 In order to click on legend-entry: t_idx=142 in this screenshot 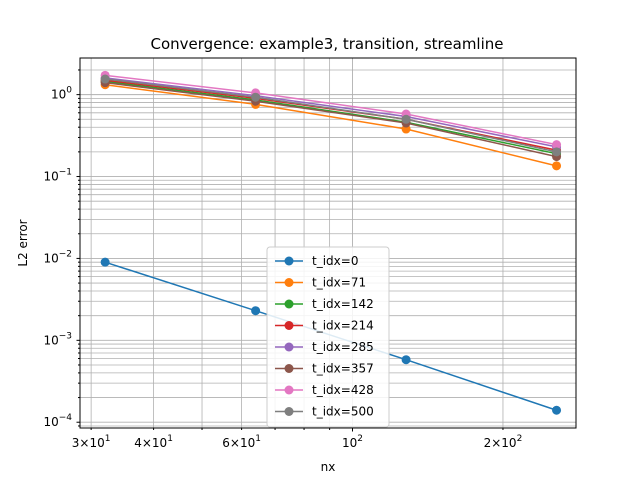, I will do `click(324, 304)`.